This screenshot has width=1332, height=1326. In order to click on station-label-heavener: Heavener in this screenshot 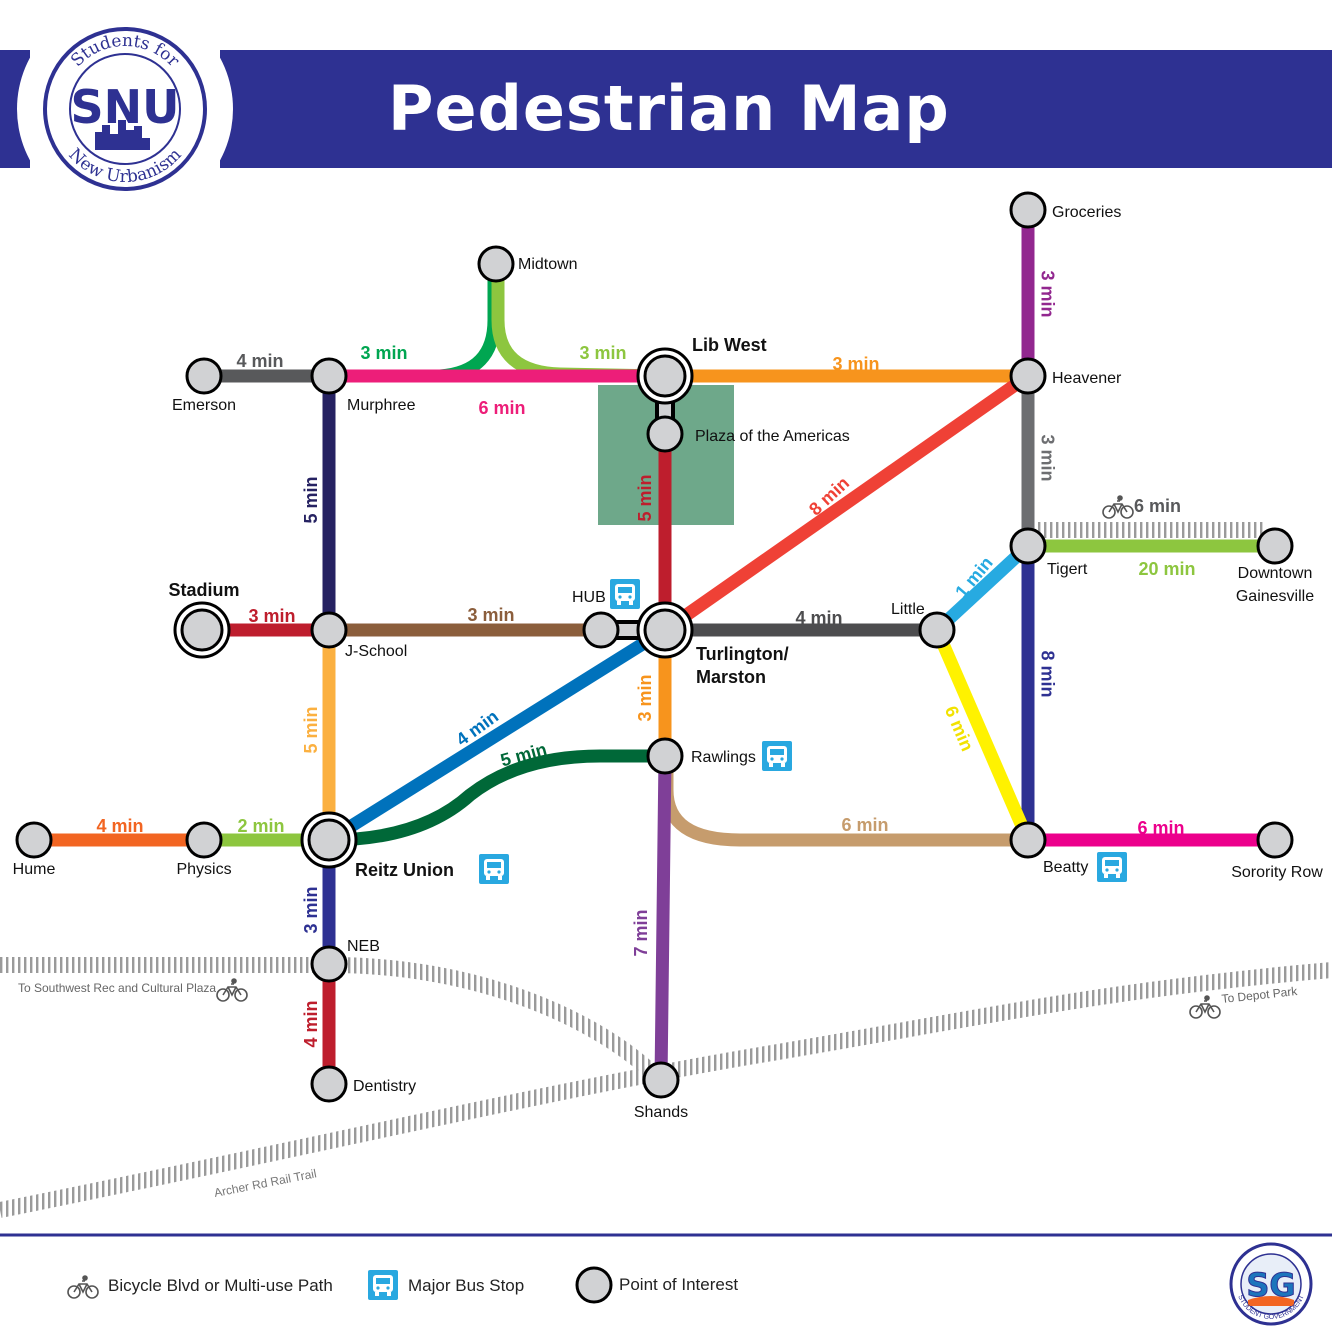, I will do `click(1087, 378)`.